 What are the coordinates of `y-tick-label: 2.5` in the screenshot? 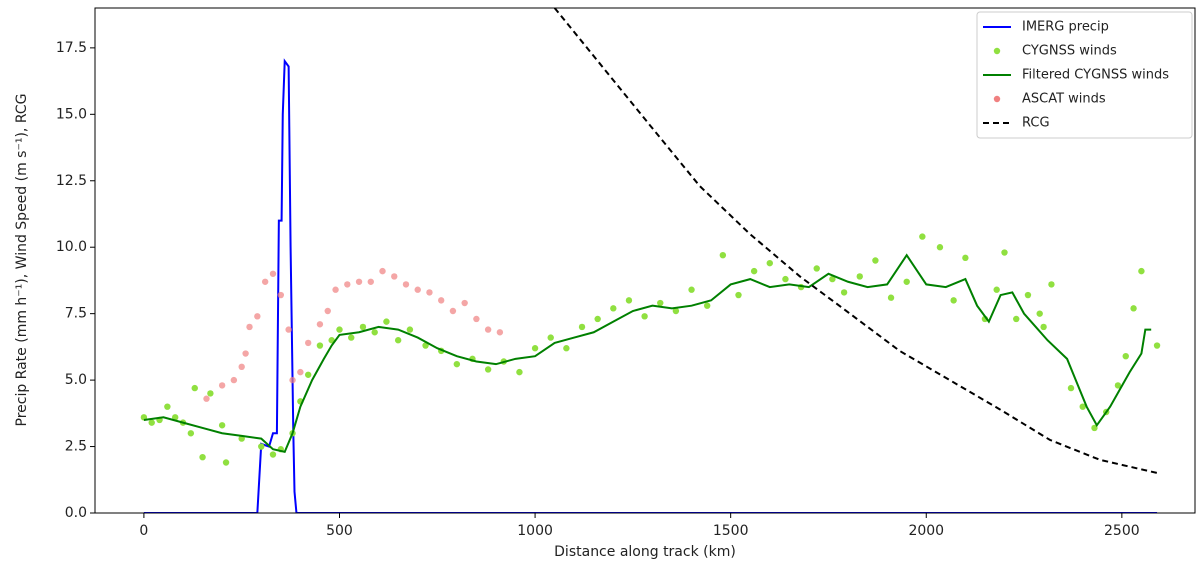 It's located at (76, 447).